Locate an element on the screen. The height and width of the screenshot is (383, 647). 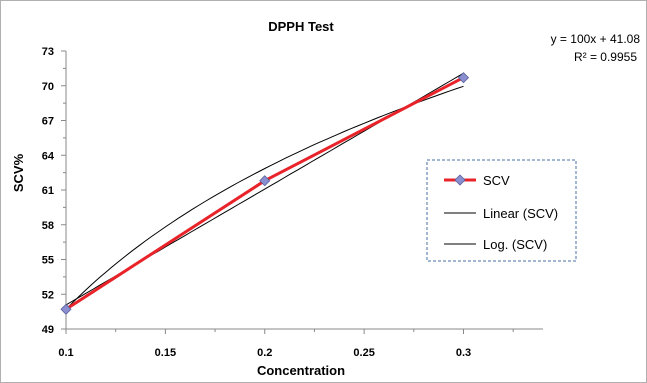
r-squared-label: R² = 0.9955 is located at coordinates (605, 57).